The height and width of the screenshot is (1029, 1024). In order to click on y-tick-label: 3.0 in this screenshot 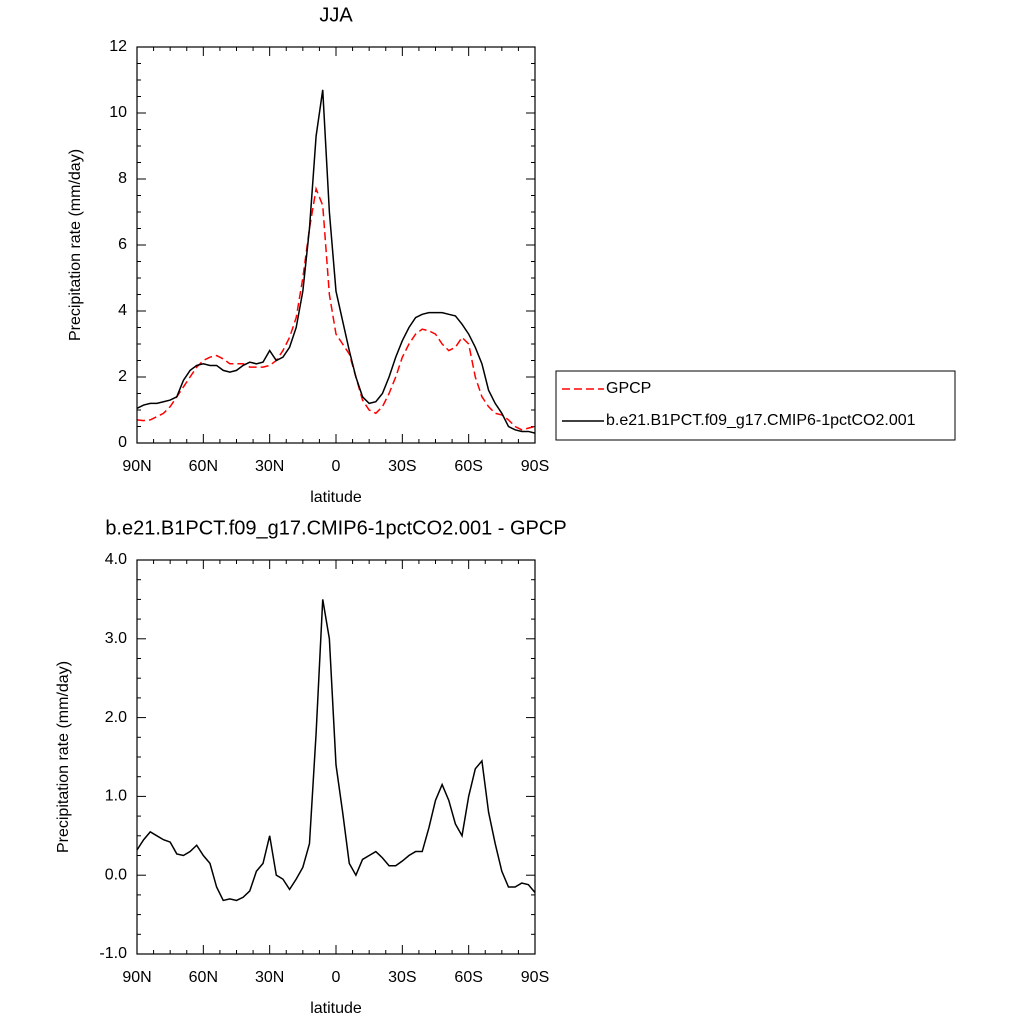, I will do `click(116, 638)`.